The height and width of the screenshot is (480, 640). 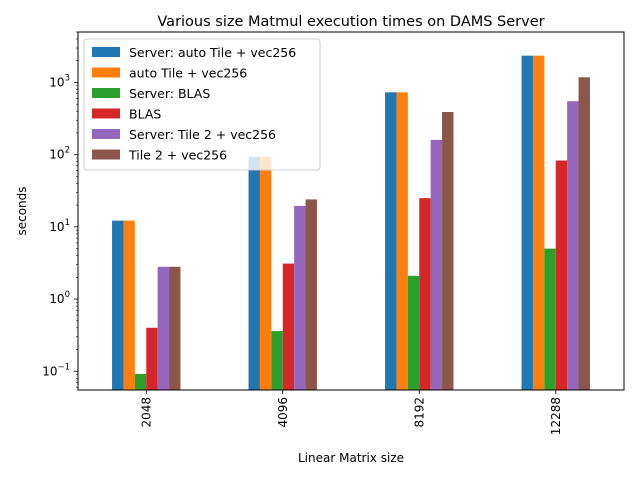 What do you see at coordinates (202, 134) in the screenshot?
I see `legend-label-5: Server: Tile 2 + vec256` at bounding box center [202, 134].